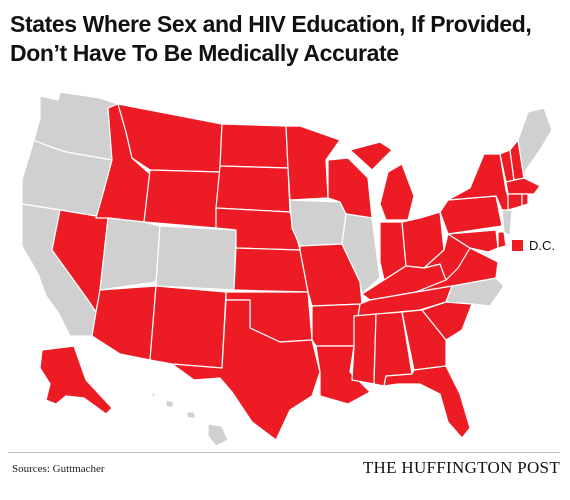 The height and width of the screenshot is (500, 570). Describe the element at coordinates (427, 402) in the screenshot. I see `state-fl` at that location.